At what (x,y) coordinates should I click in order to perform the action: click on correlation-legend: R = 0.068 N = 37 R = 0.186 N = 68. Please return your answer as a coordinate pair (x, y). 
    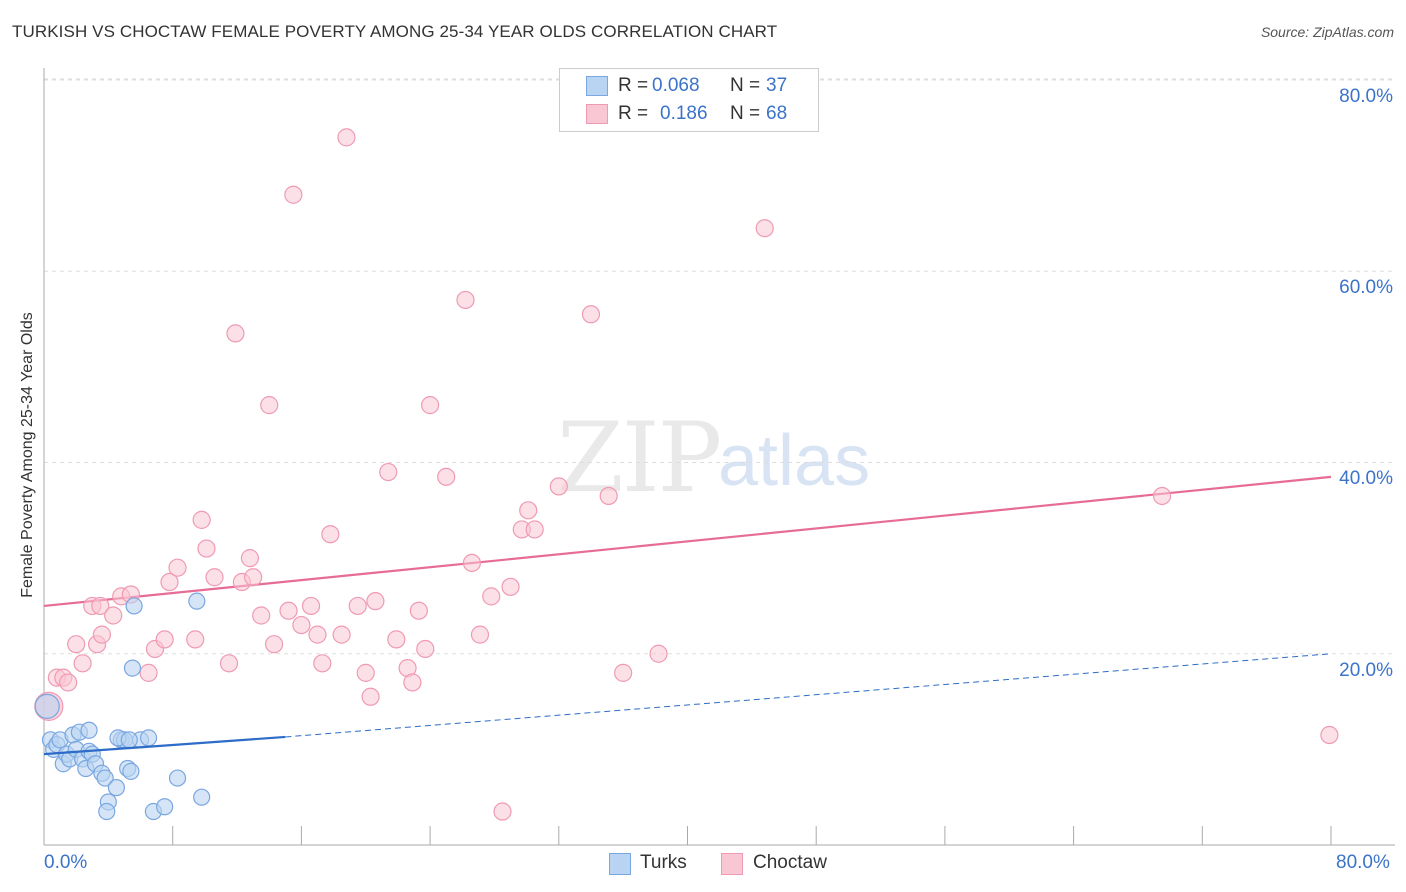
    Looking at the image, I should click on (689, 100).